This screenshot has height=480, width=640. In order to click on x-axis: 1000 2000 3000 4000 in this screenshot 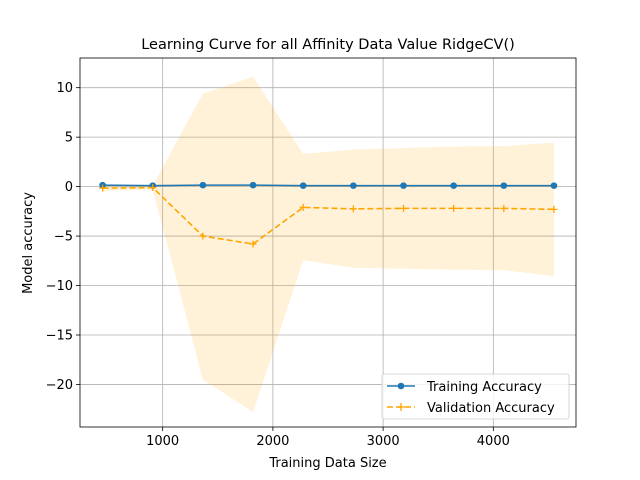, I will do `click(328, 438)`.